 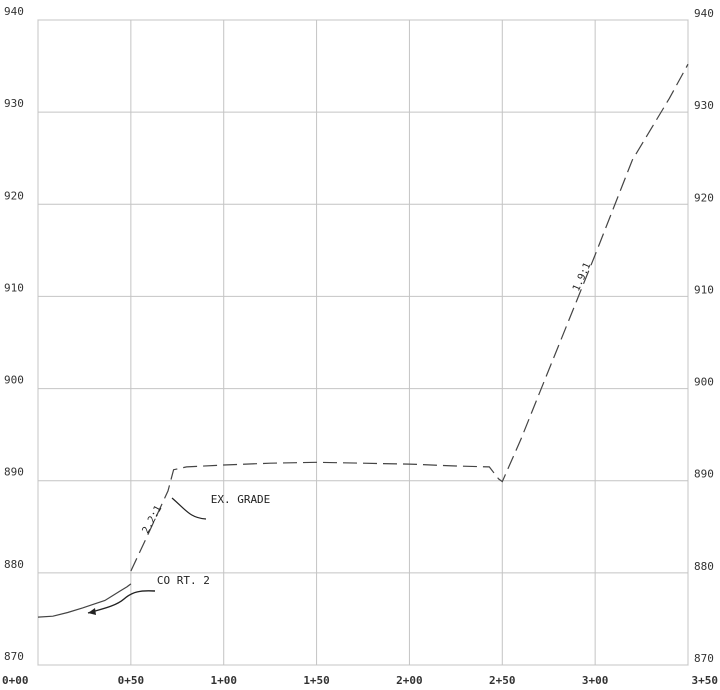 I want to click on y-tick-label-right: 920, so click(x=704, y=197).